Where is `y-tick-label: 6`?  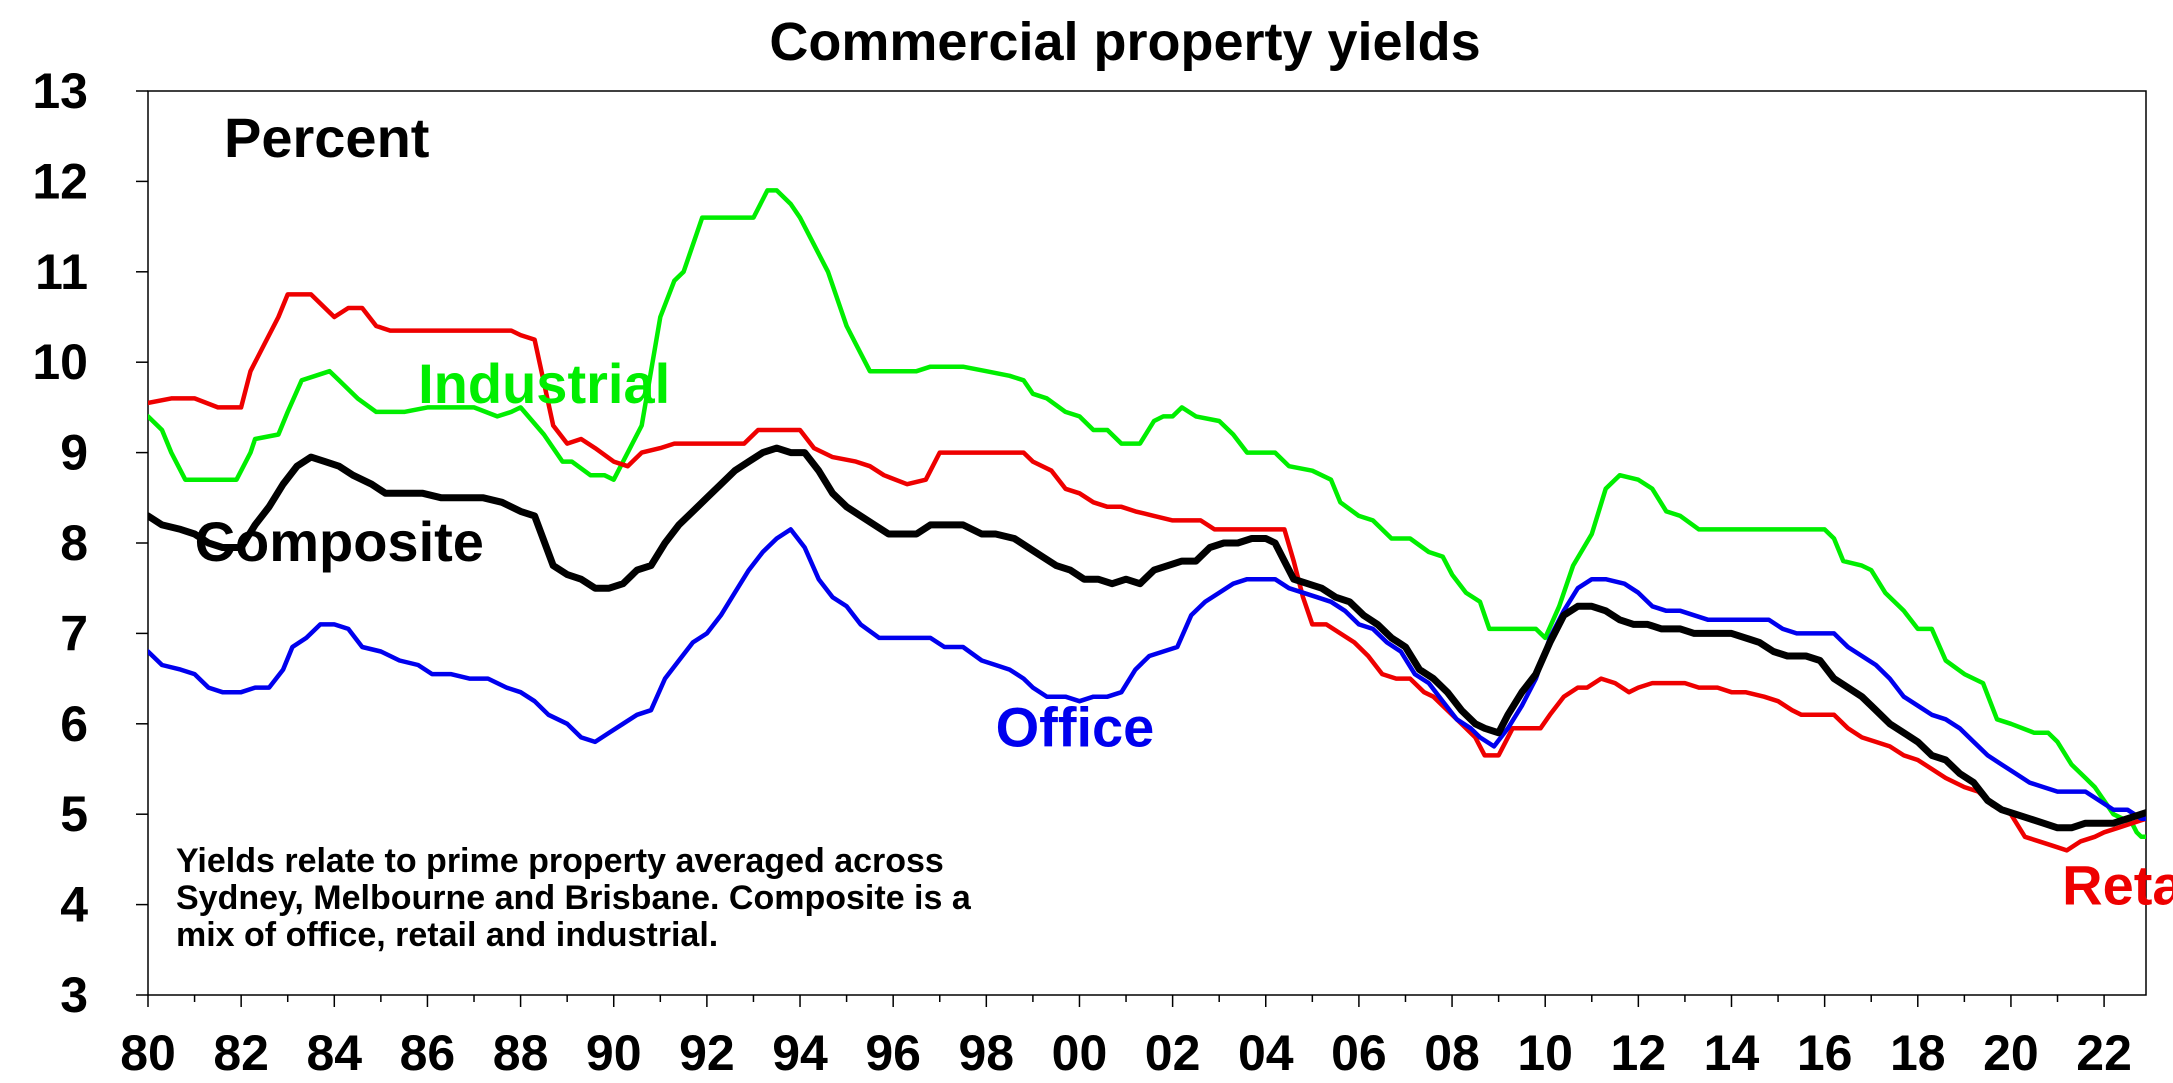
y-tick-label: 6 is located at coordinates (74, 724).